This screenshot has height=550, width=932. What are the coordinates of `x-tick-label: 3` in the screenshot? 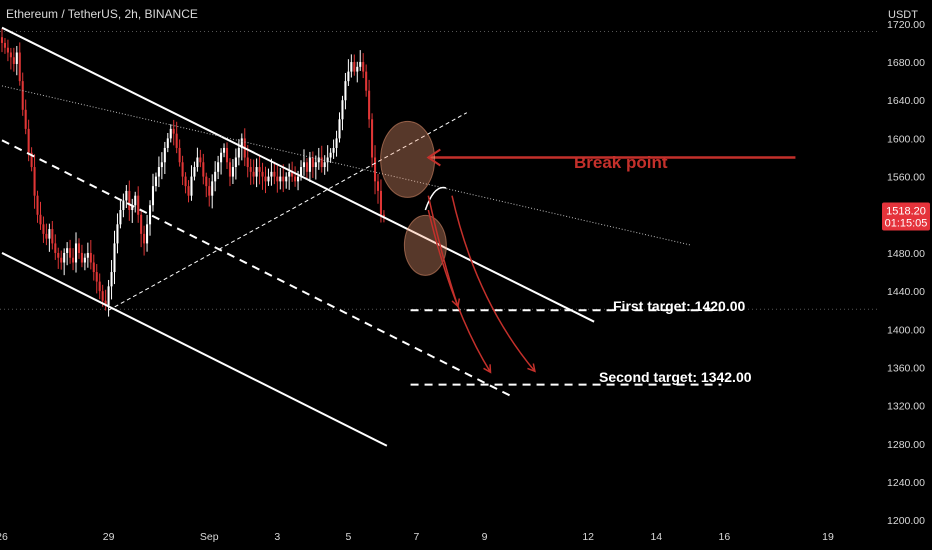 It's located at (277, 537).